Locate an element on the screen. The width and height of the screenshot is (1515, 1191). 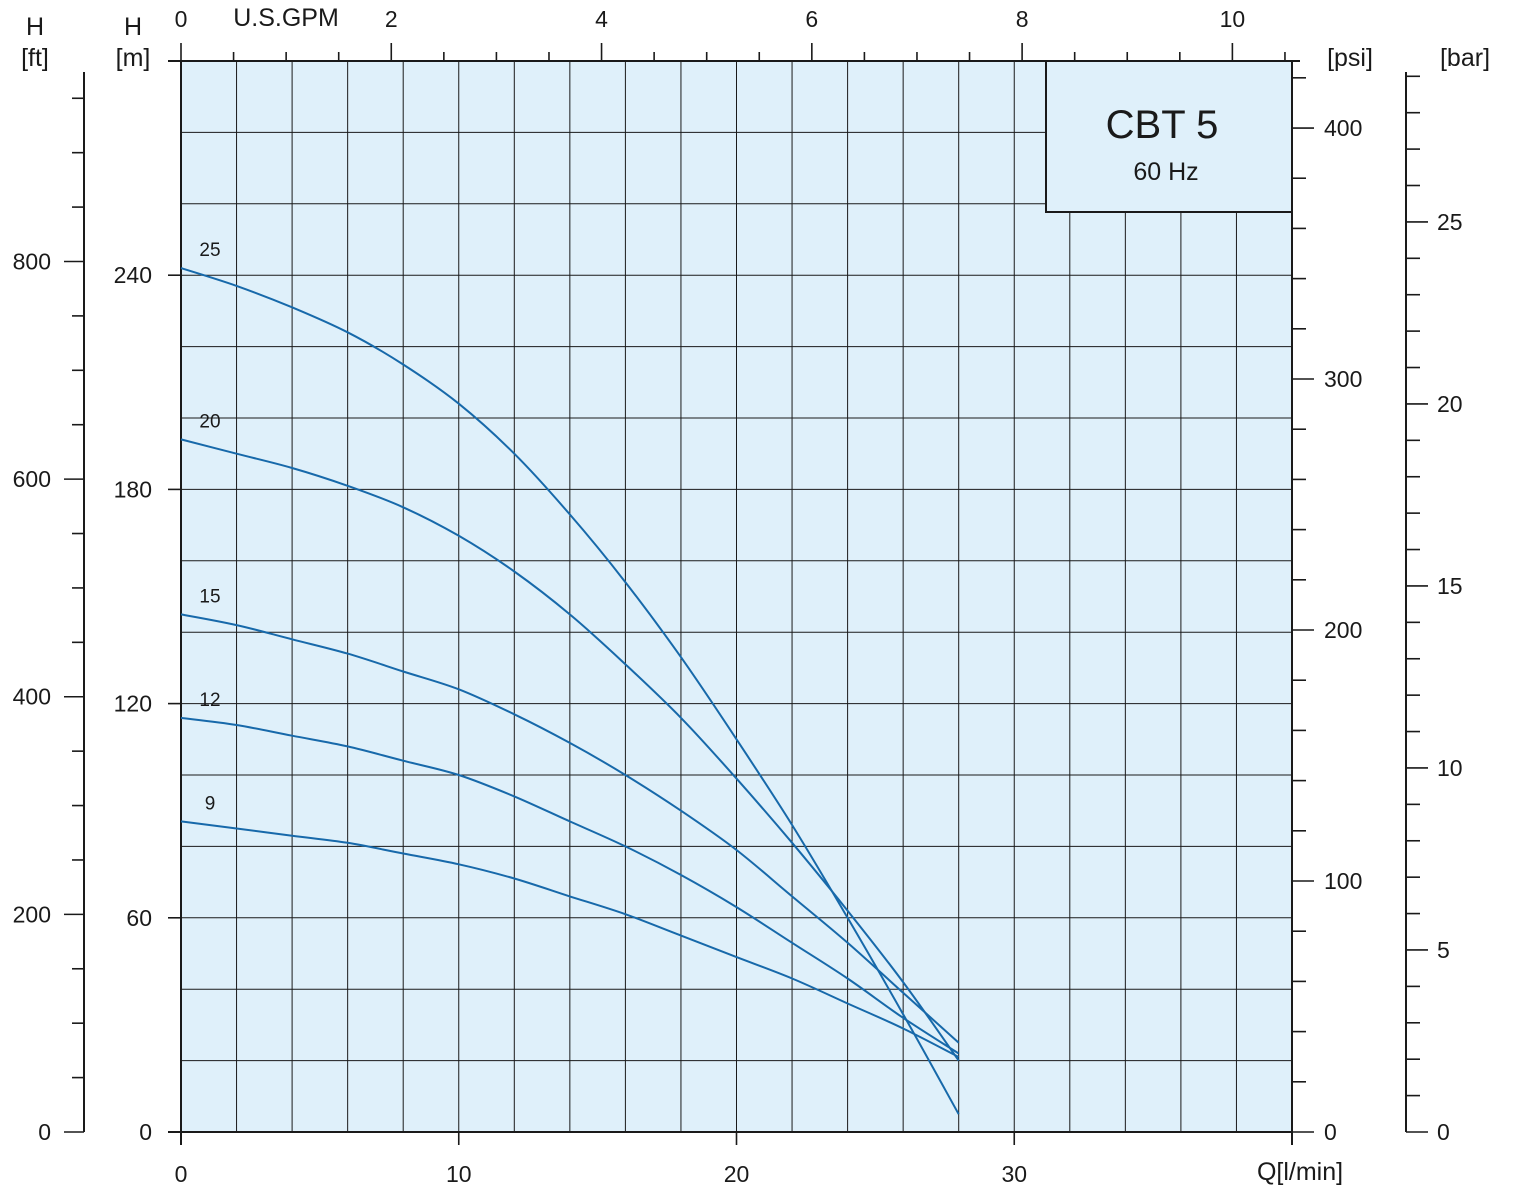
x-tick-label: 0 is located at coordinates (181, 1174).